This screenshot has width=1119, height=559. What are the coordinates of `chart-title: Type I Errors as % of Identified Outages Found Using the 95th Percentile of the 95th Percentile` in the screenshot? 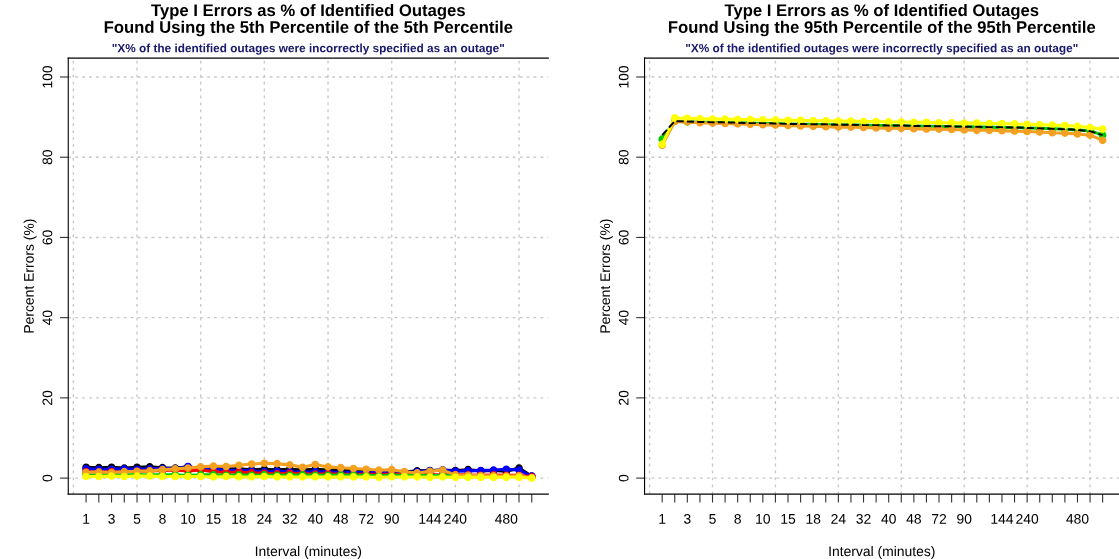 It's located at (882, 20).